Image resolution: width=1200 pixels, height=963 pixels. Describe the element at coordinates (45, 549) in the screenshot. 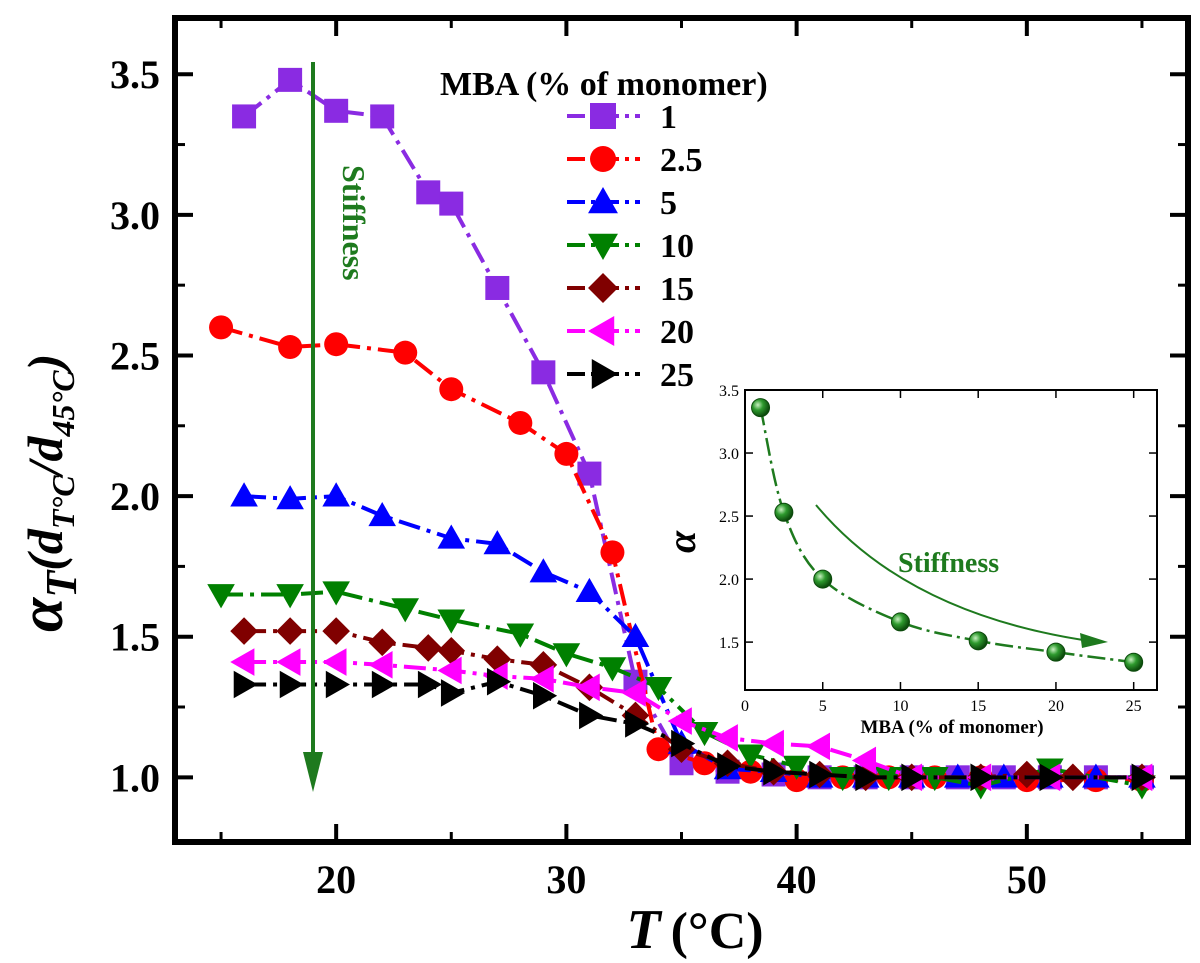

I see `y-axis-label-paren: (d` at that location.